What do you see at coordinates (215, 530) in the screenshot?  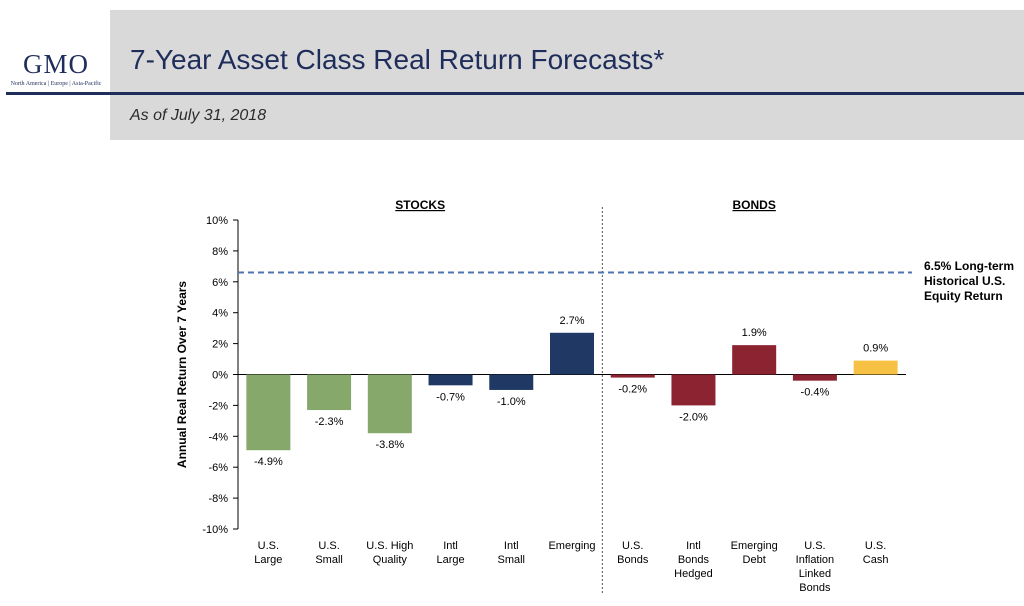 I see `y-tick-label: -10%` at bounding box center [215, 530].